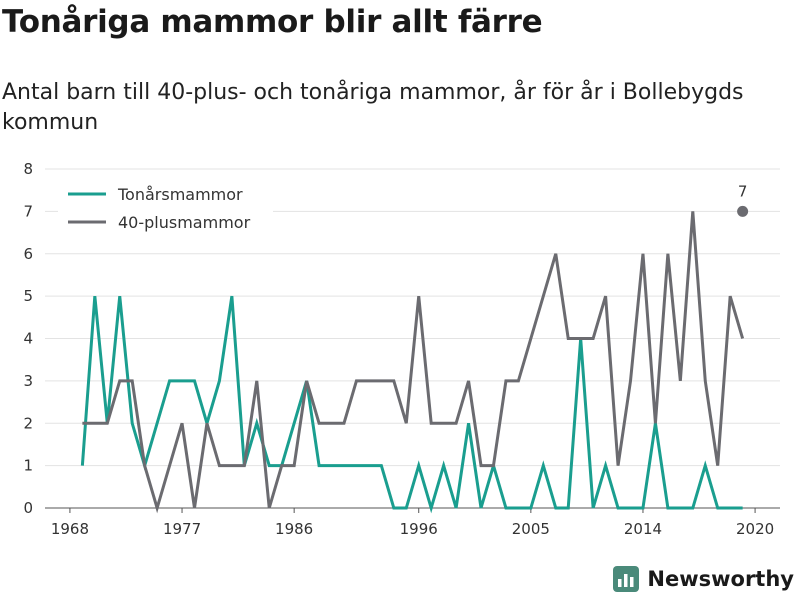  I want to click on y-tick-label: 4, so click(28, 339).